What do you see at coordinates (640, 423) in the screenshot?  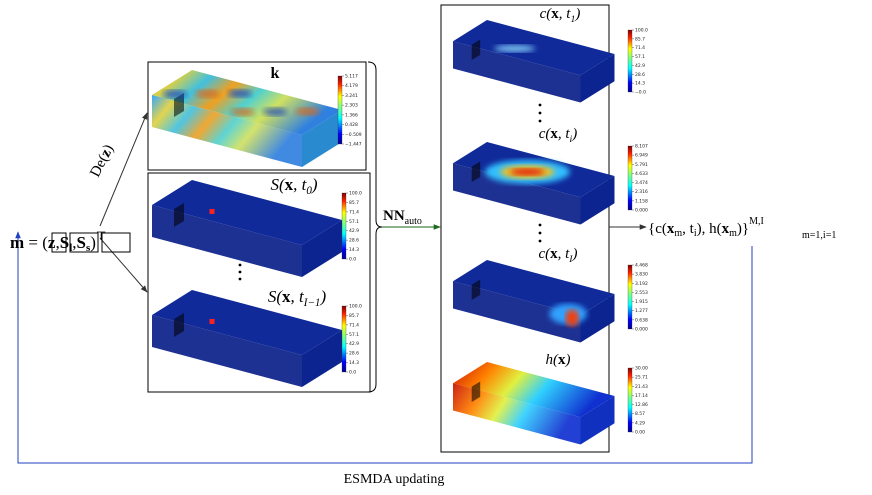 I see `colorbar-label: 4.29` at bounding box center [640, 423].